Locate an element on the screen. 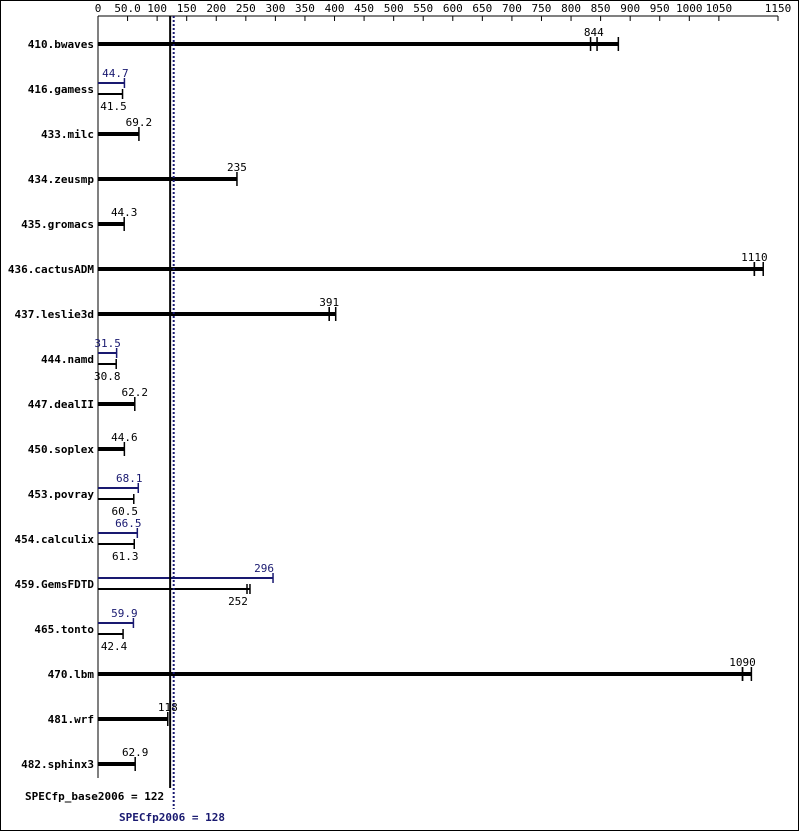 The width and height of the screenshot is (799, 835). x-tick-label: 350 is located at coordinates (305, 8).